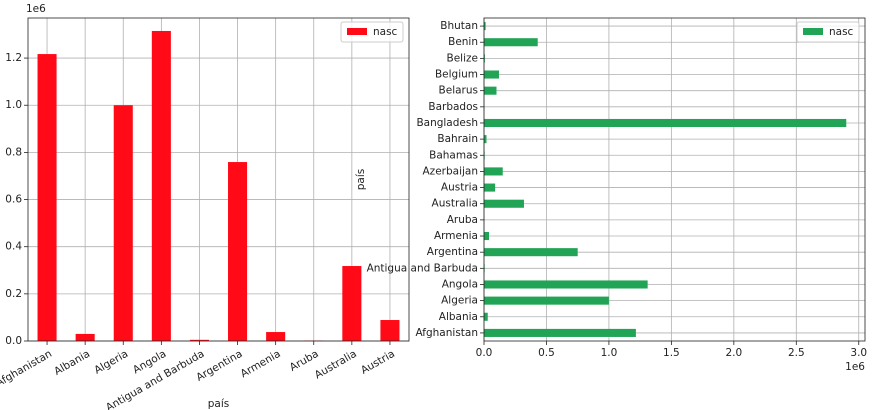 Image resolution: width=879 pixels, height=410 pixels. I want to click on x-tick-label: 2.0, so click(733, 353).